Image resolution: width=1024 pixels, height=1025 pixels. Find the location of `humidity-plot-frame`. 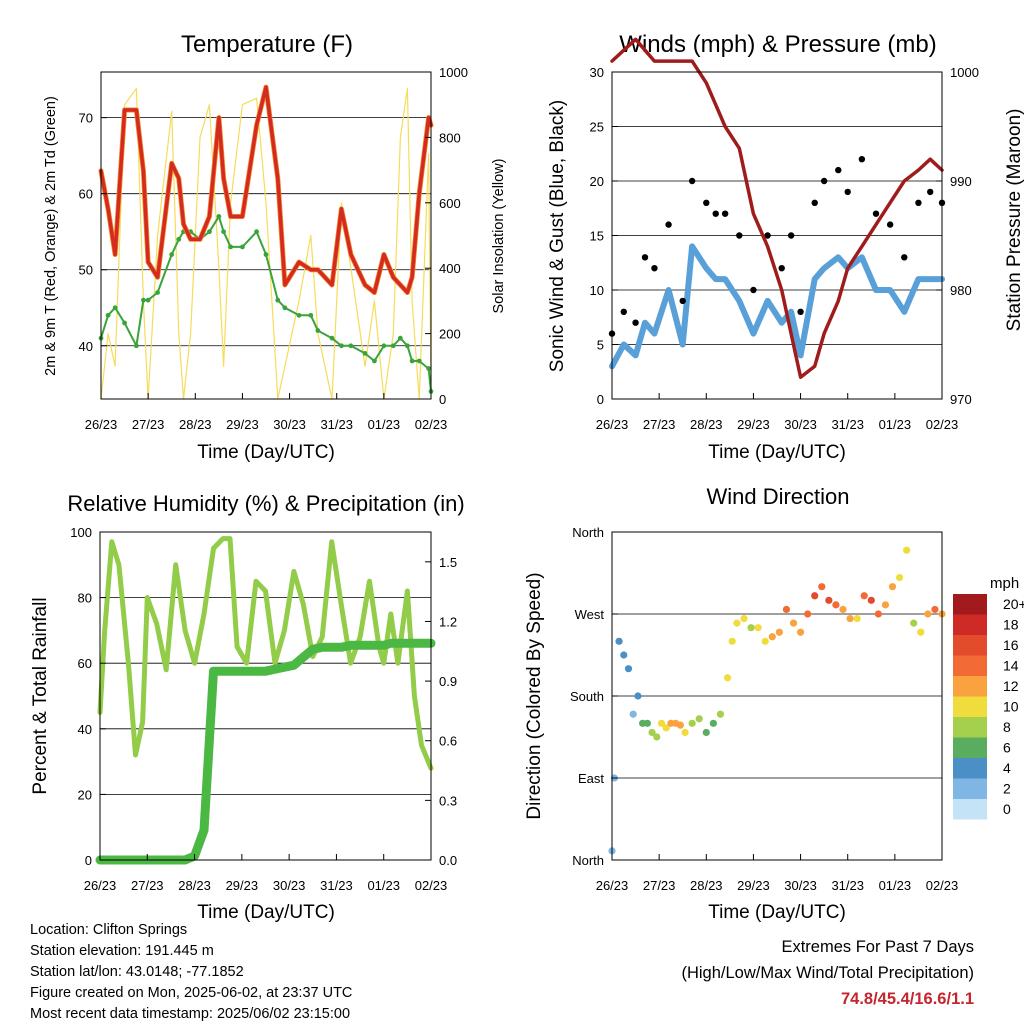

humidity-plot-frame is located at coordinates (265, 696).